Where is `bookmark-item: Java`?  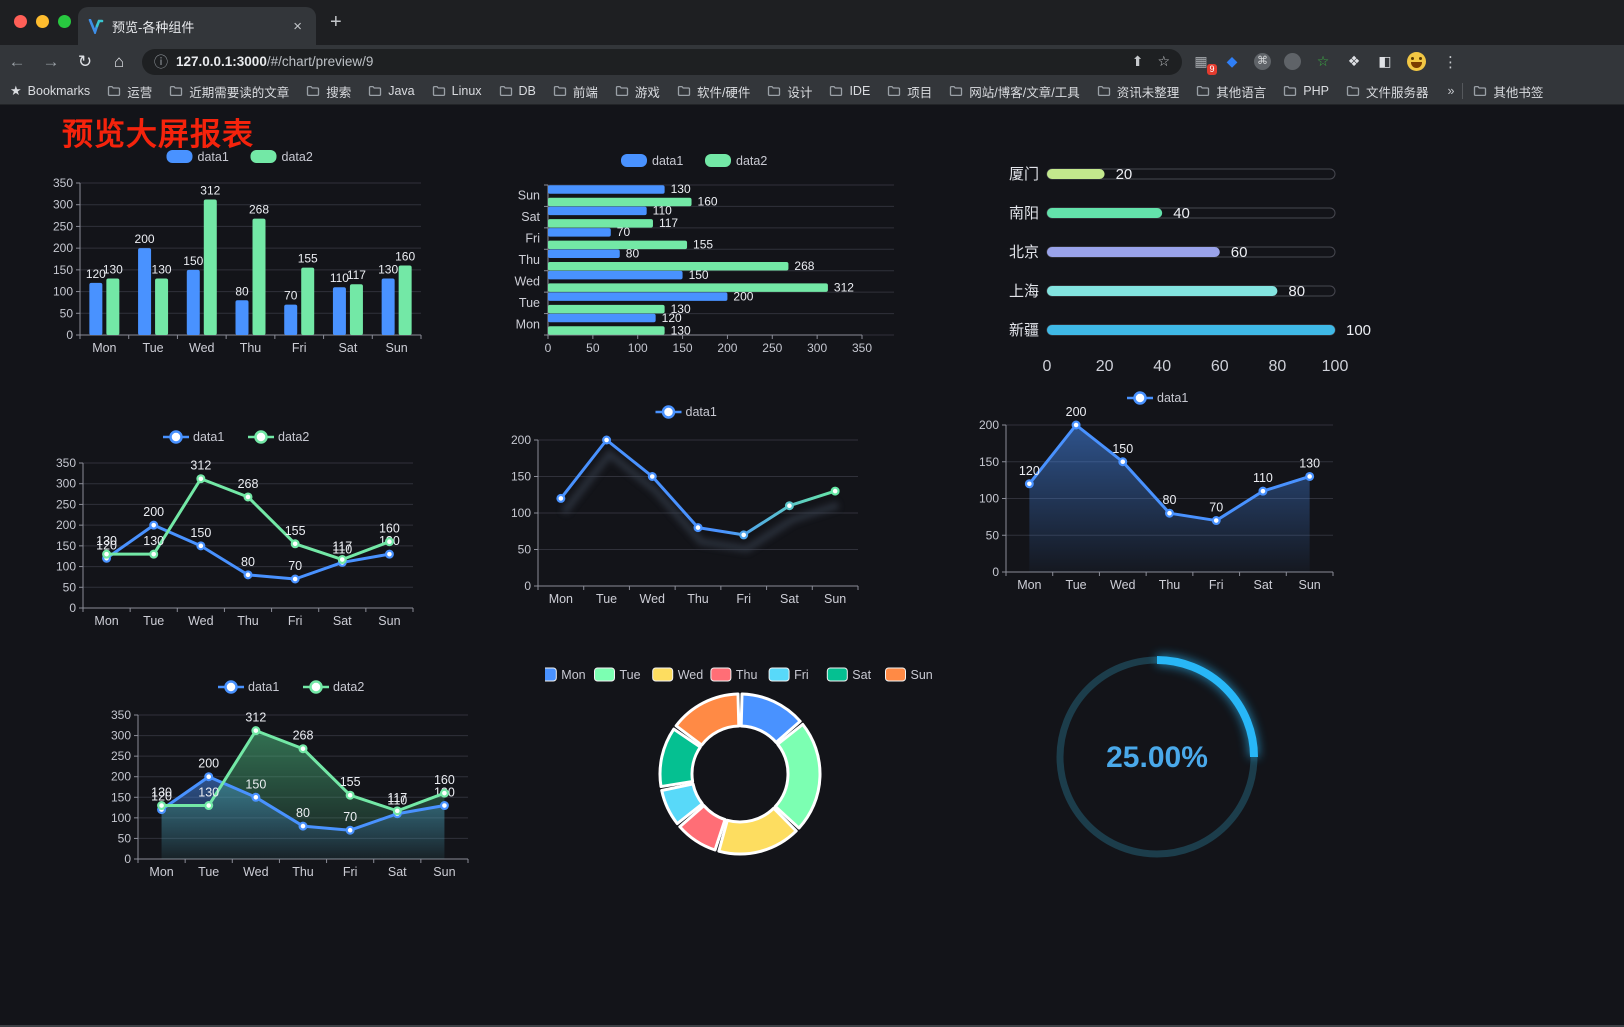 bookmark-item: Java is located at coordinates (391, 91).